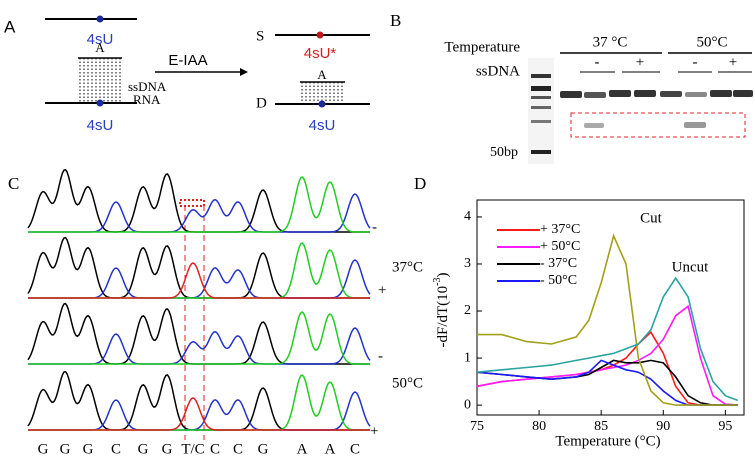 The width and height of the screenshot is (755, 459). What do you see at coordinates (395, 20) in the screenshot?
I see `panel-label: B` at bounding box center [395, 20].